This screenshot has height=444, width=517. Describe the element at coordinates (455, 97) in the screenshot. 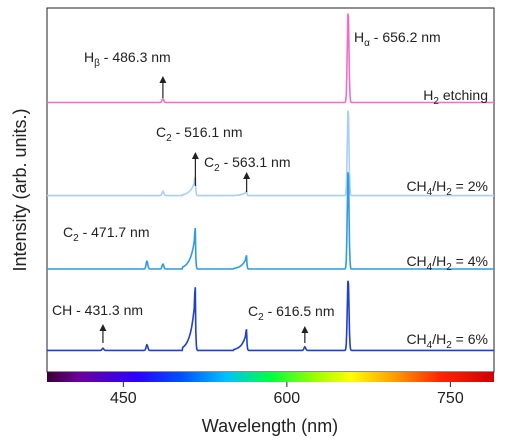

I see `series-label-h2-etching: H2 etching` at that location.